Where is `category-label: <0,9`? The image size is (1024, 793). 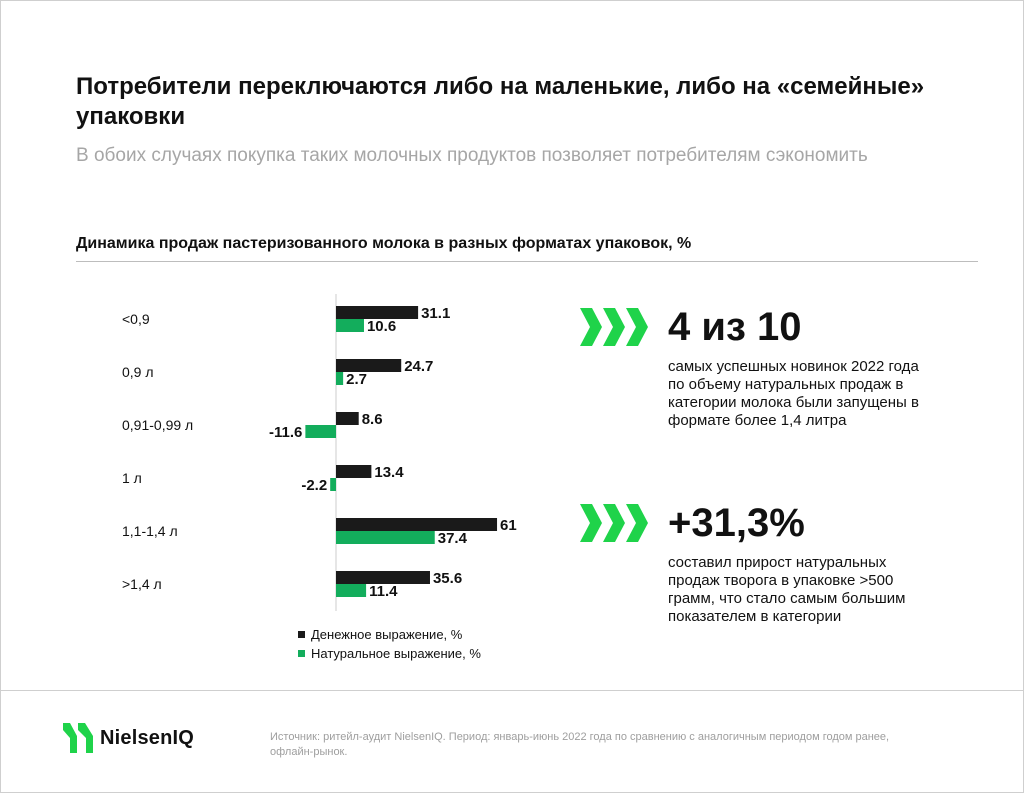
category-label: <0,9 is located at coordinates (136, 319).